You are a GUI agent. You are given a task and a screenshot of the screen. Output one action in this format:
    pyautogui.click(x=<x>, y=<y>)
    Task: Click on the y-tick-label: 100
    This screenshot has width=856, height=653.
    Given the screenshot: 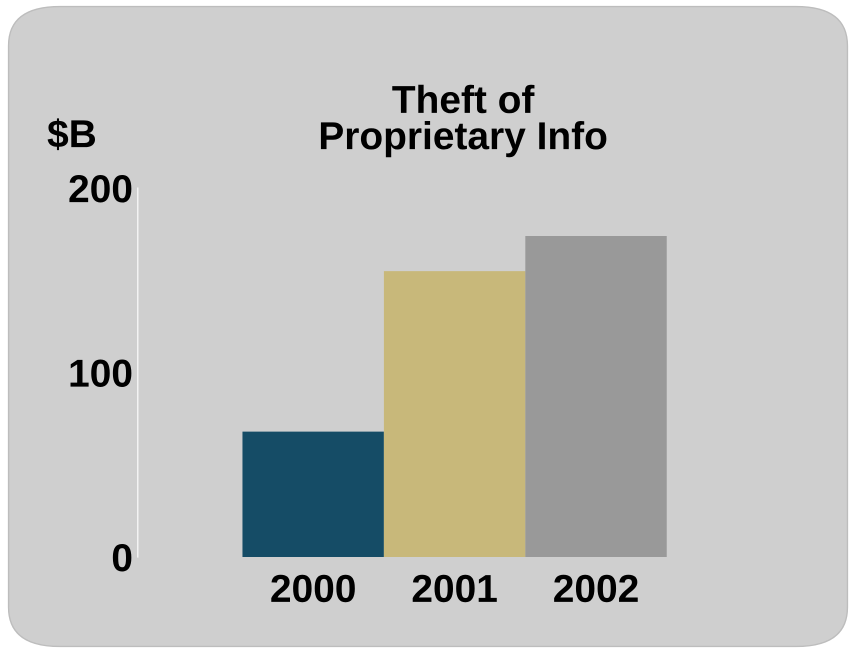 What is the action you would take?
    pyautogui.click(x=101, y=373)
    